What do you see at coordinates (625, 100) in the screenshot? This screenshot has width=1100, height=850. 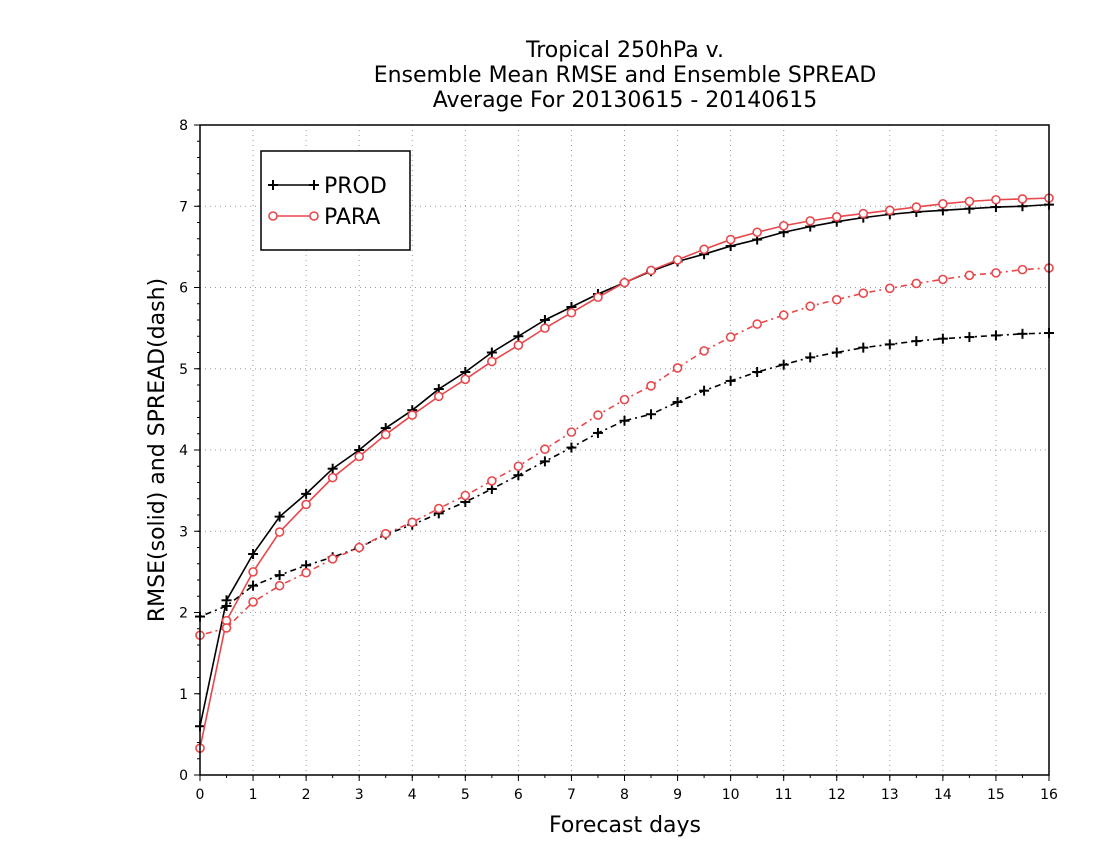 I see `title-line-3: Average For 20130615 - 20140615` at bounding box center [625, 100].